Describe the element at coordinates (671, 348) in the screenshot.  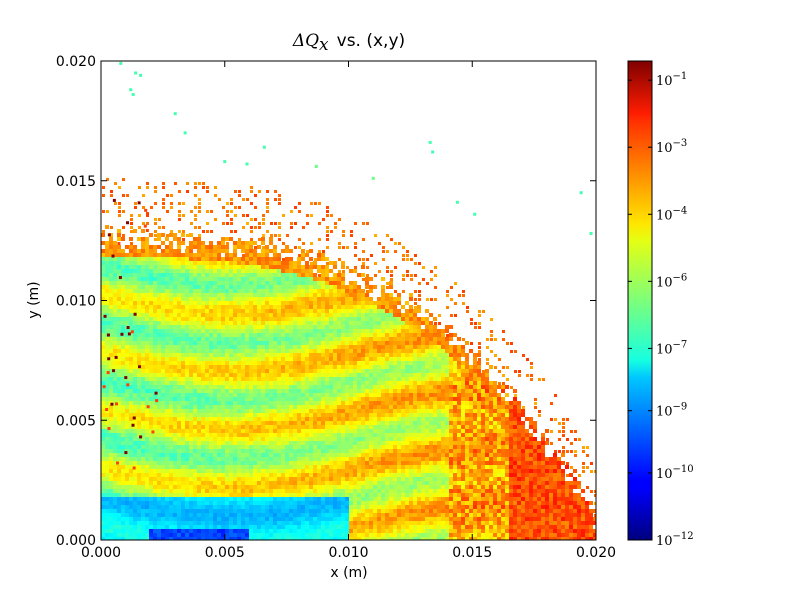
I see `colorbar-tick-label: 10⁻⁷` at that location.